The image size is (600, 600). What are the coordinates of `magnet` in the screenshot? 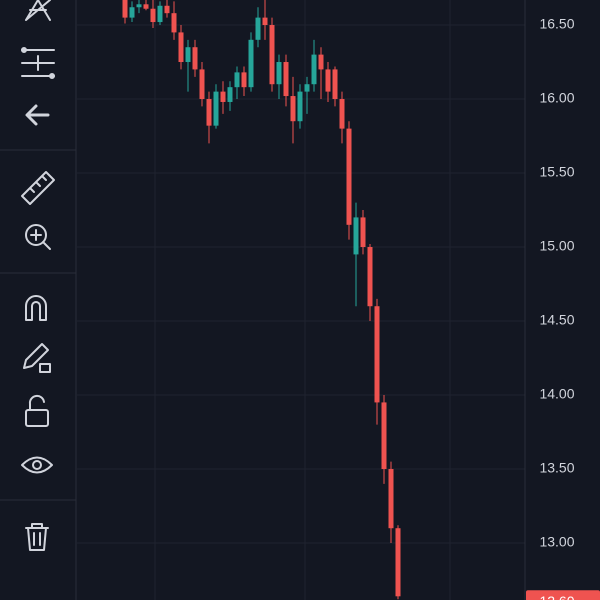 It's located at (36, 308).